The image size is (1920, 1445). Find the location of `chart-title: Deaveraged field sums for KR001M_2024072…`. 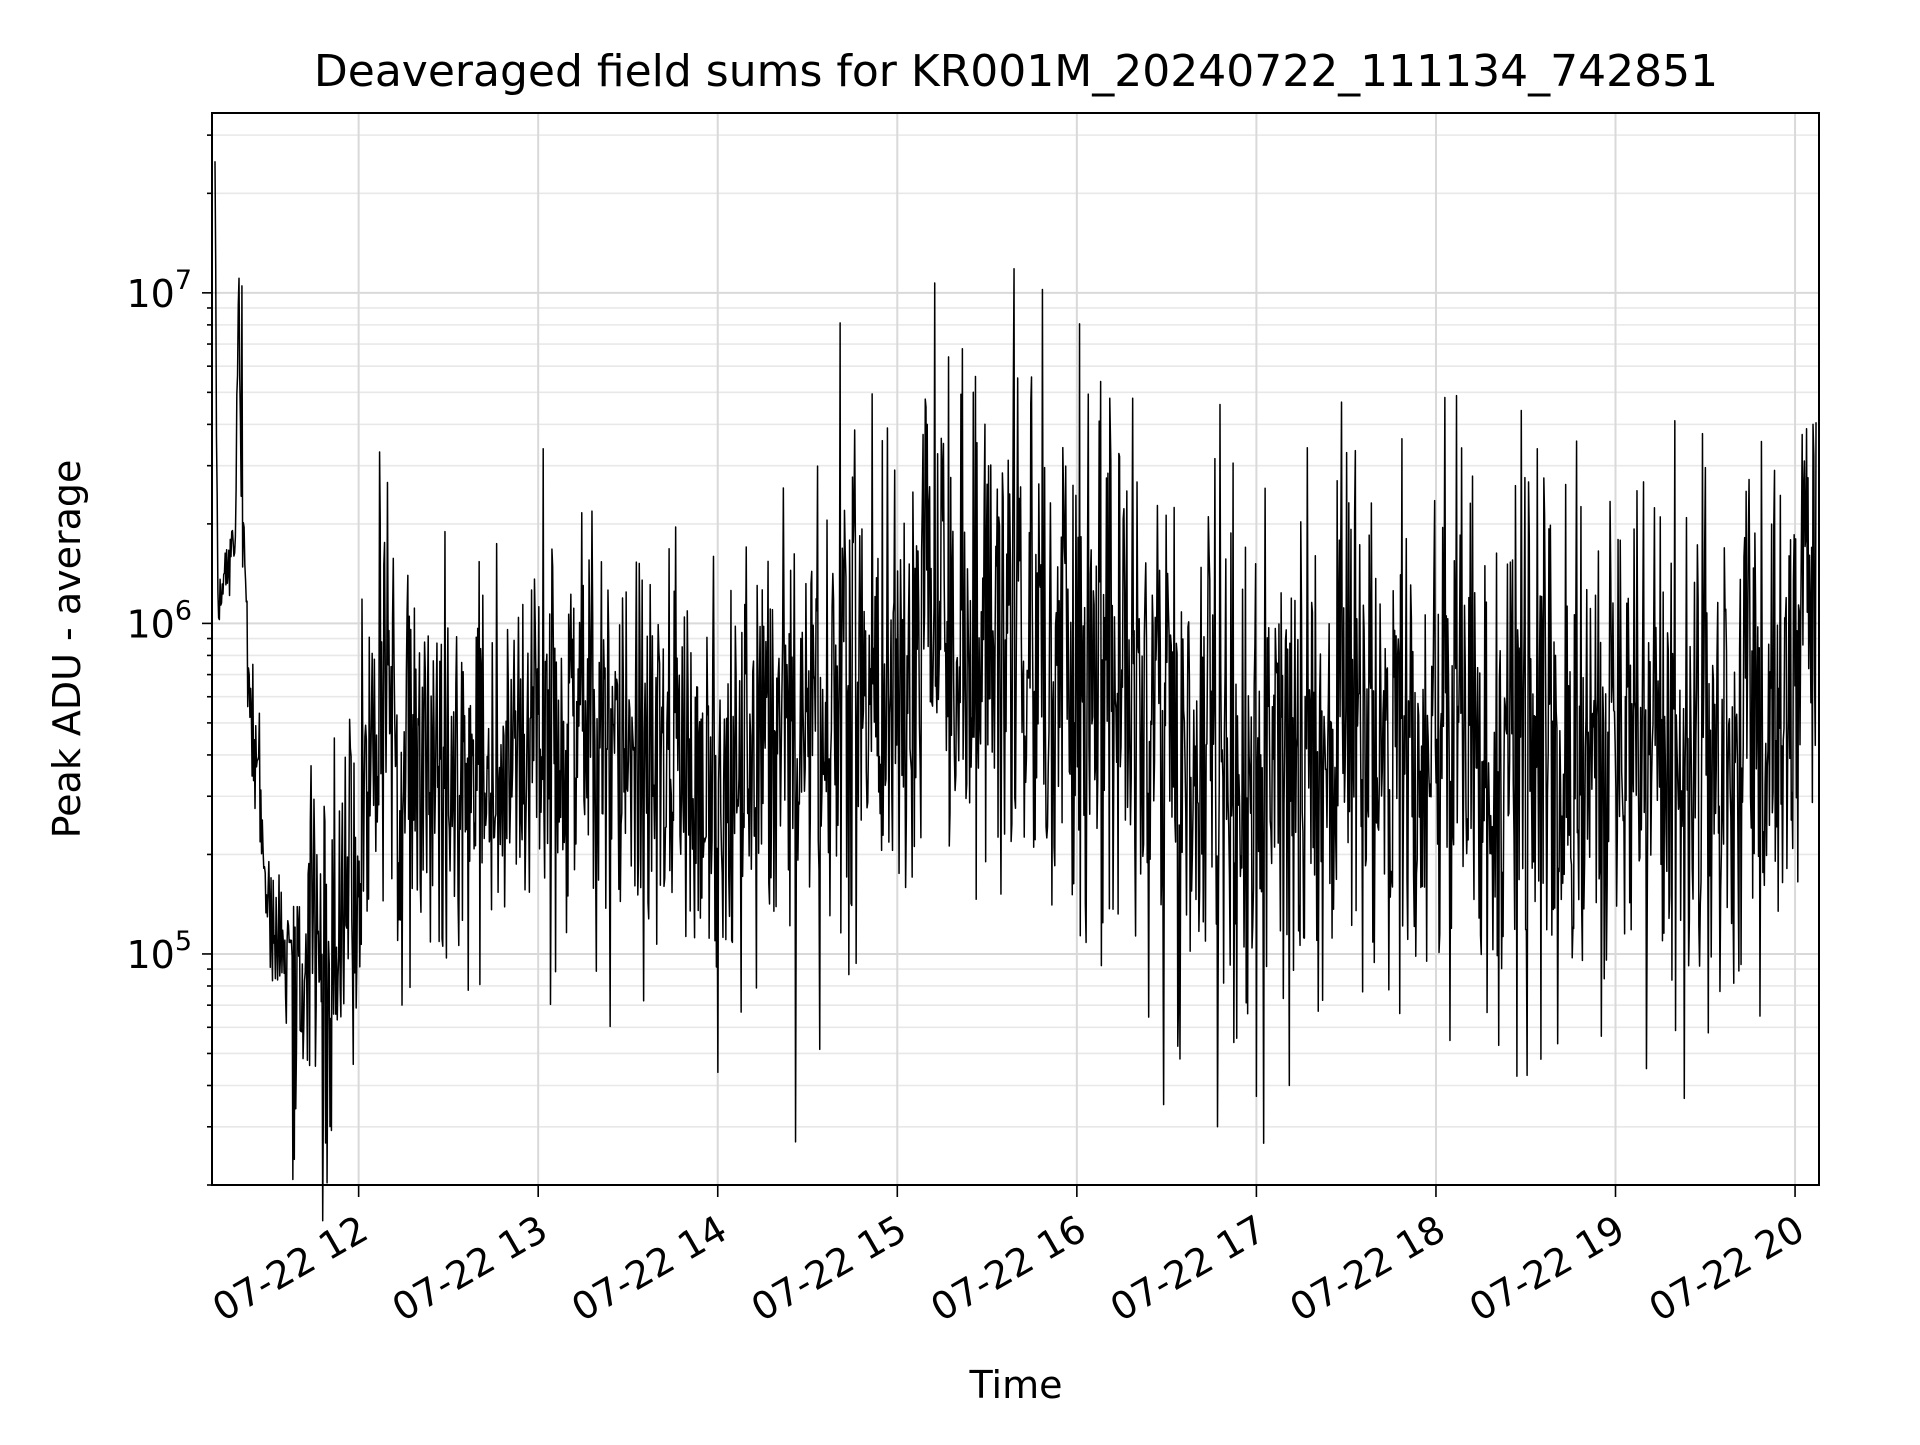

chart-title: Deaveraged field sums for KR001M_2024072… is located at coordinates (1016, 71).